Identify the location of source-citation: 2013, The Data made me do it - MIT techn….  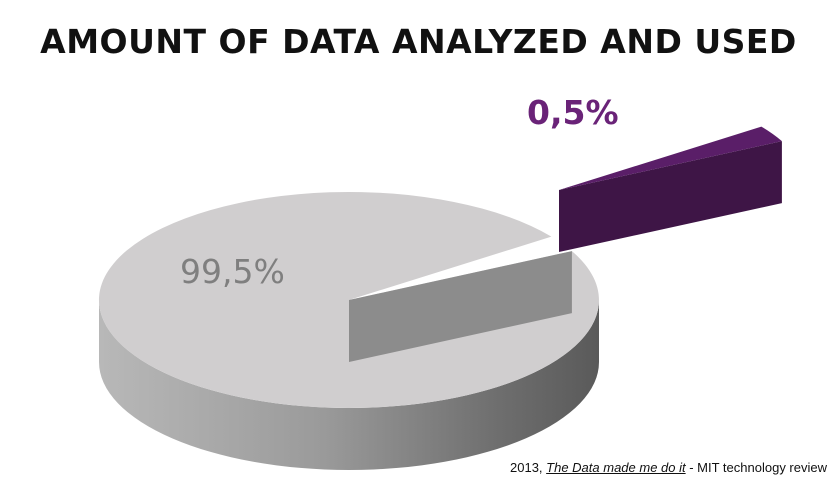
(668, 467).